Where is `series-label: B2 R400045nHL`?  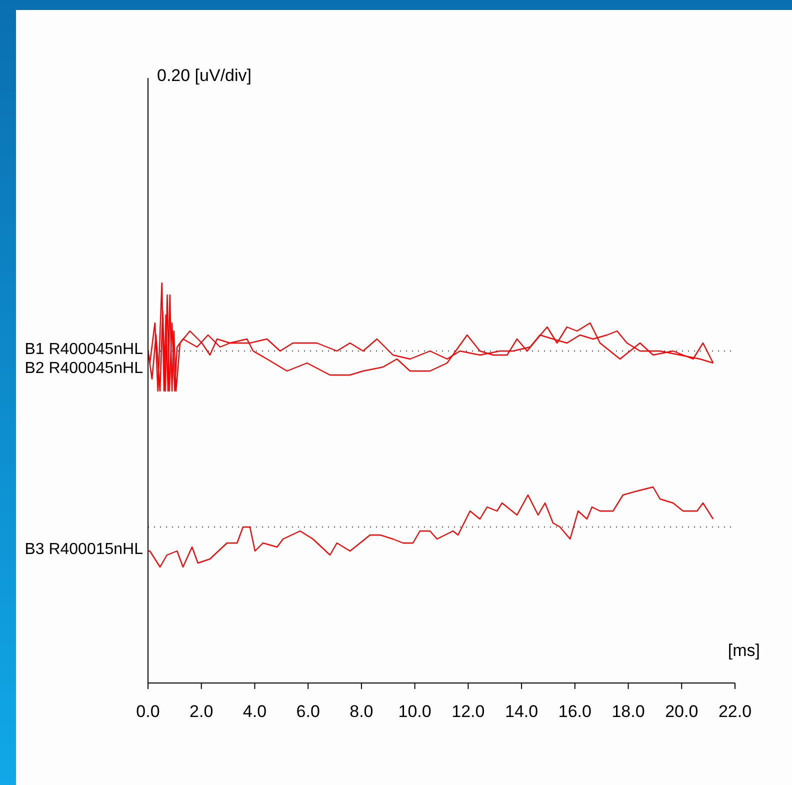 series-label: B2 R400045nHL is located at coordinates (83, 369).